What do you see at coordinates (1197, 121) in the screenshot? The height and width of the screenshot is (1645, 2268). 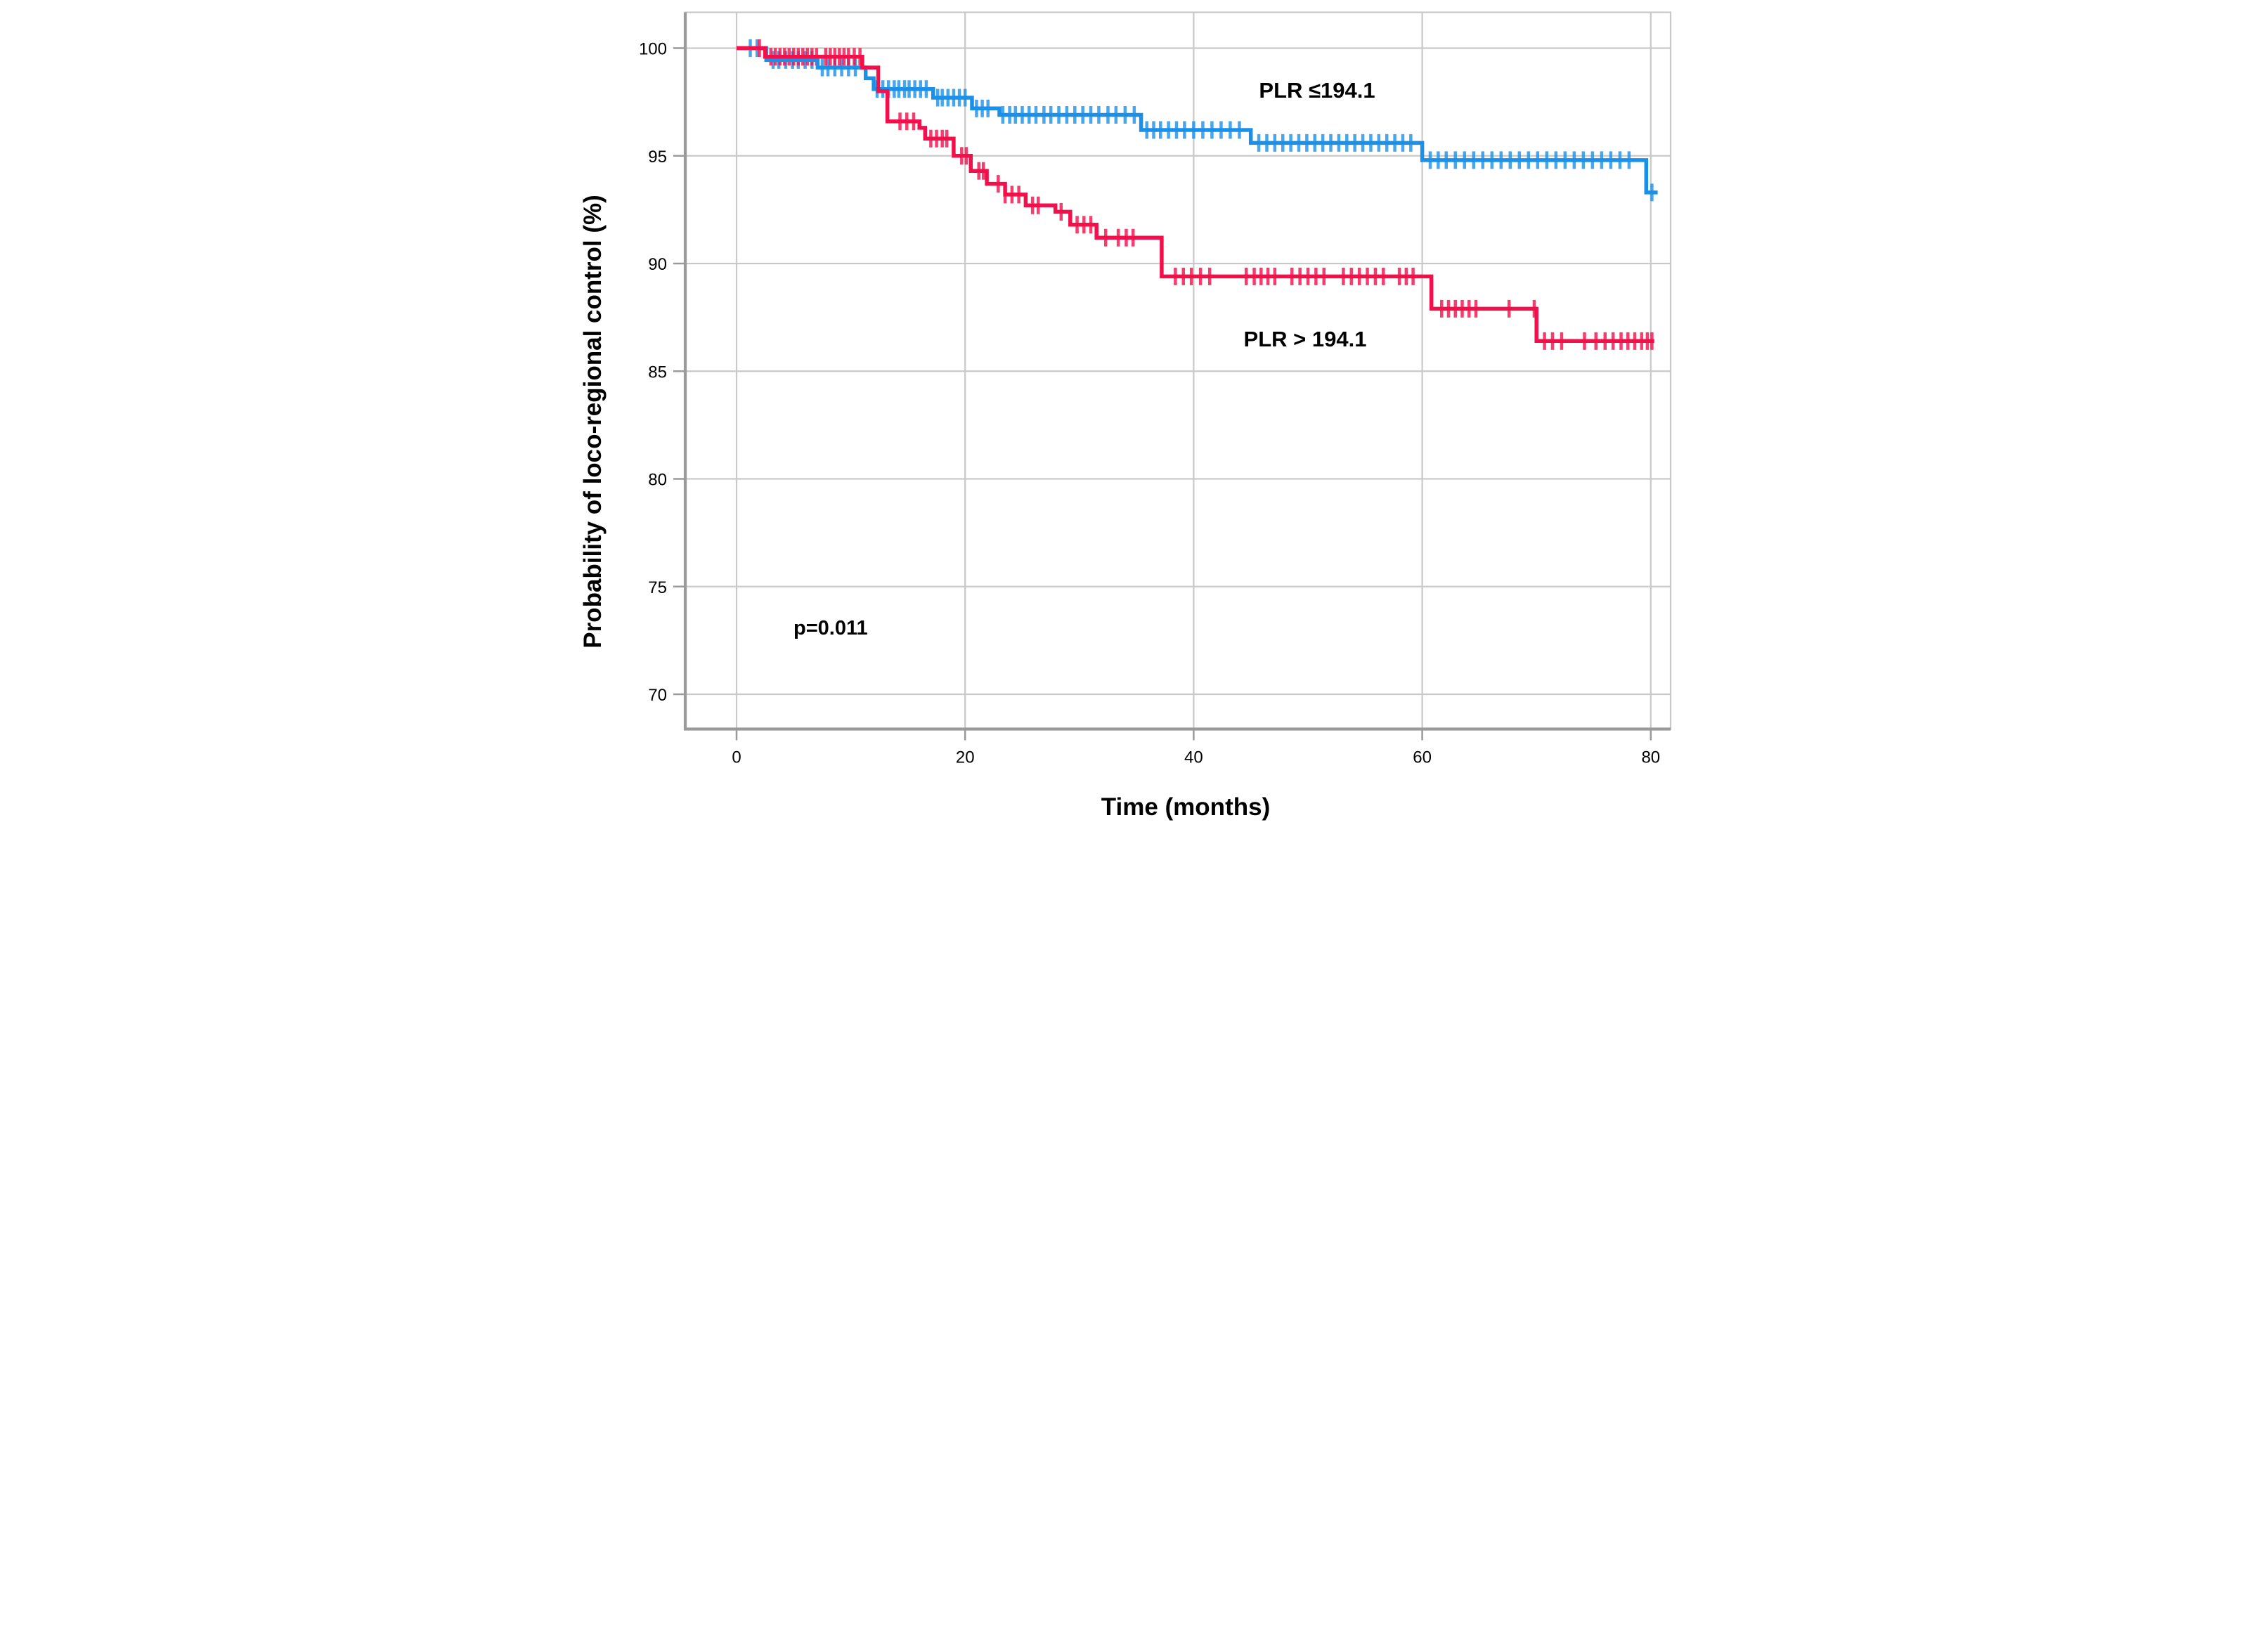 I see `km-curve-blue` at bounding box center [1197, 121].